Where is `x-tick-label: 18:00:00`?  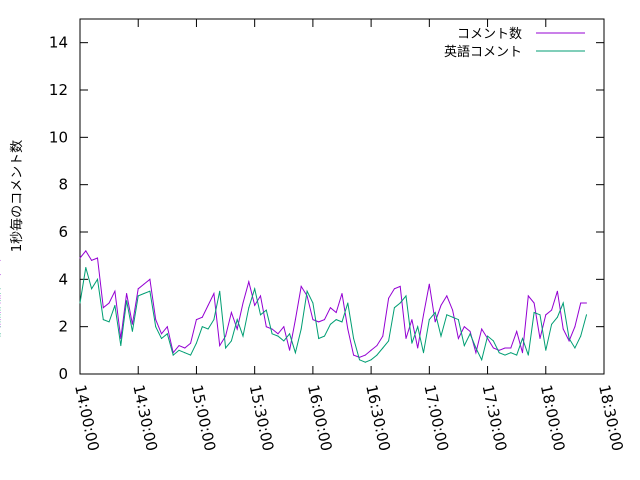 x-tick-label: 18:00:00 is located at coordinates (553, 418).